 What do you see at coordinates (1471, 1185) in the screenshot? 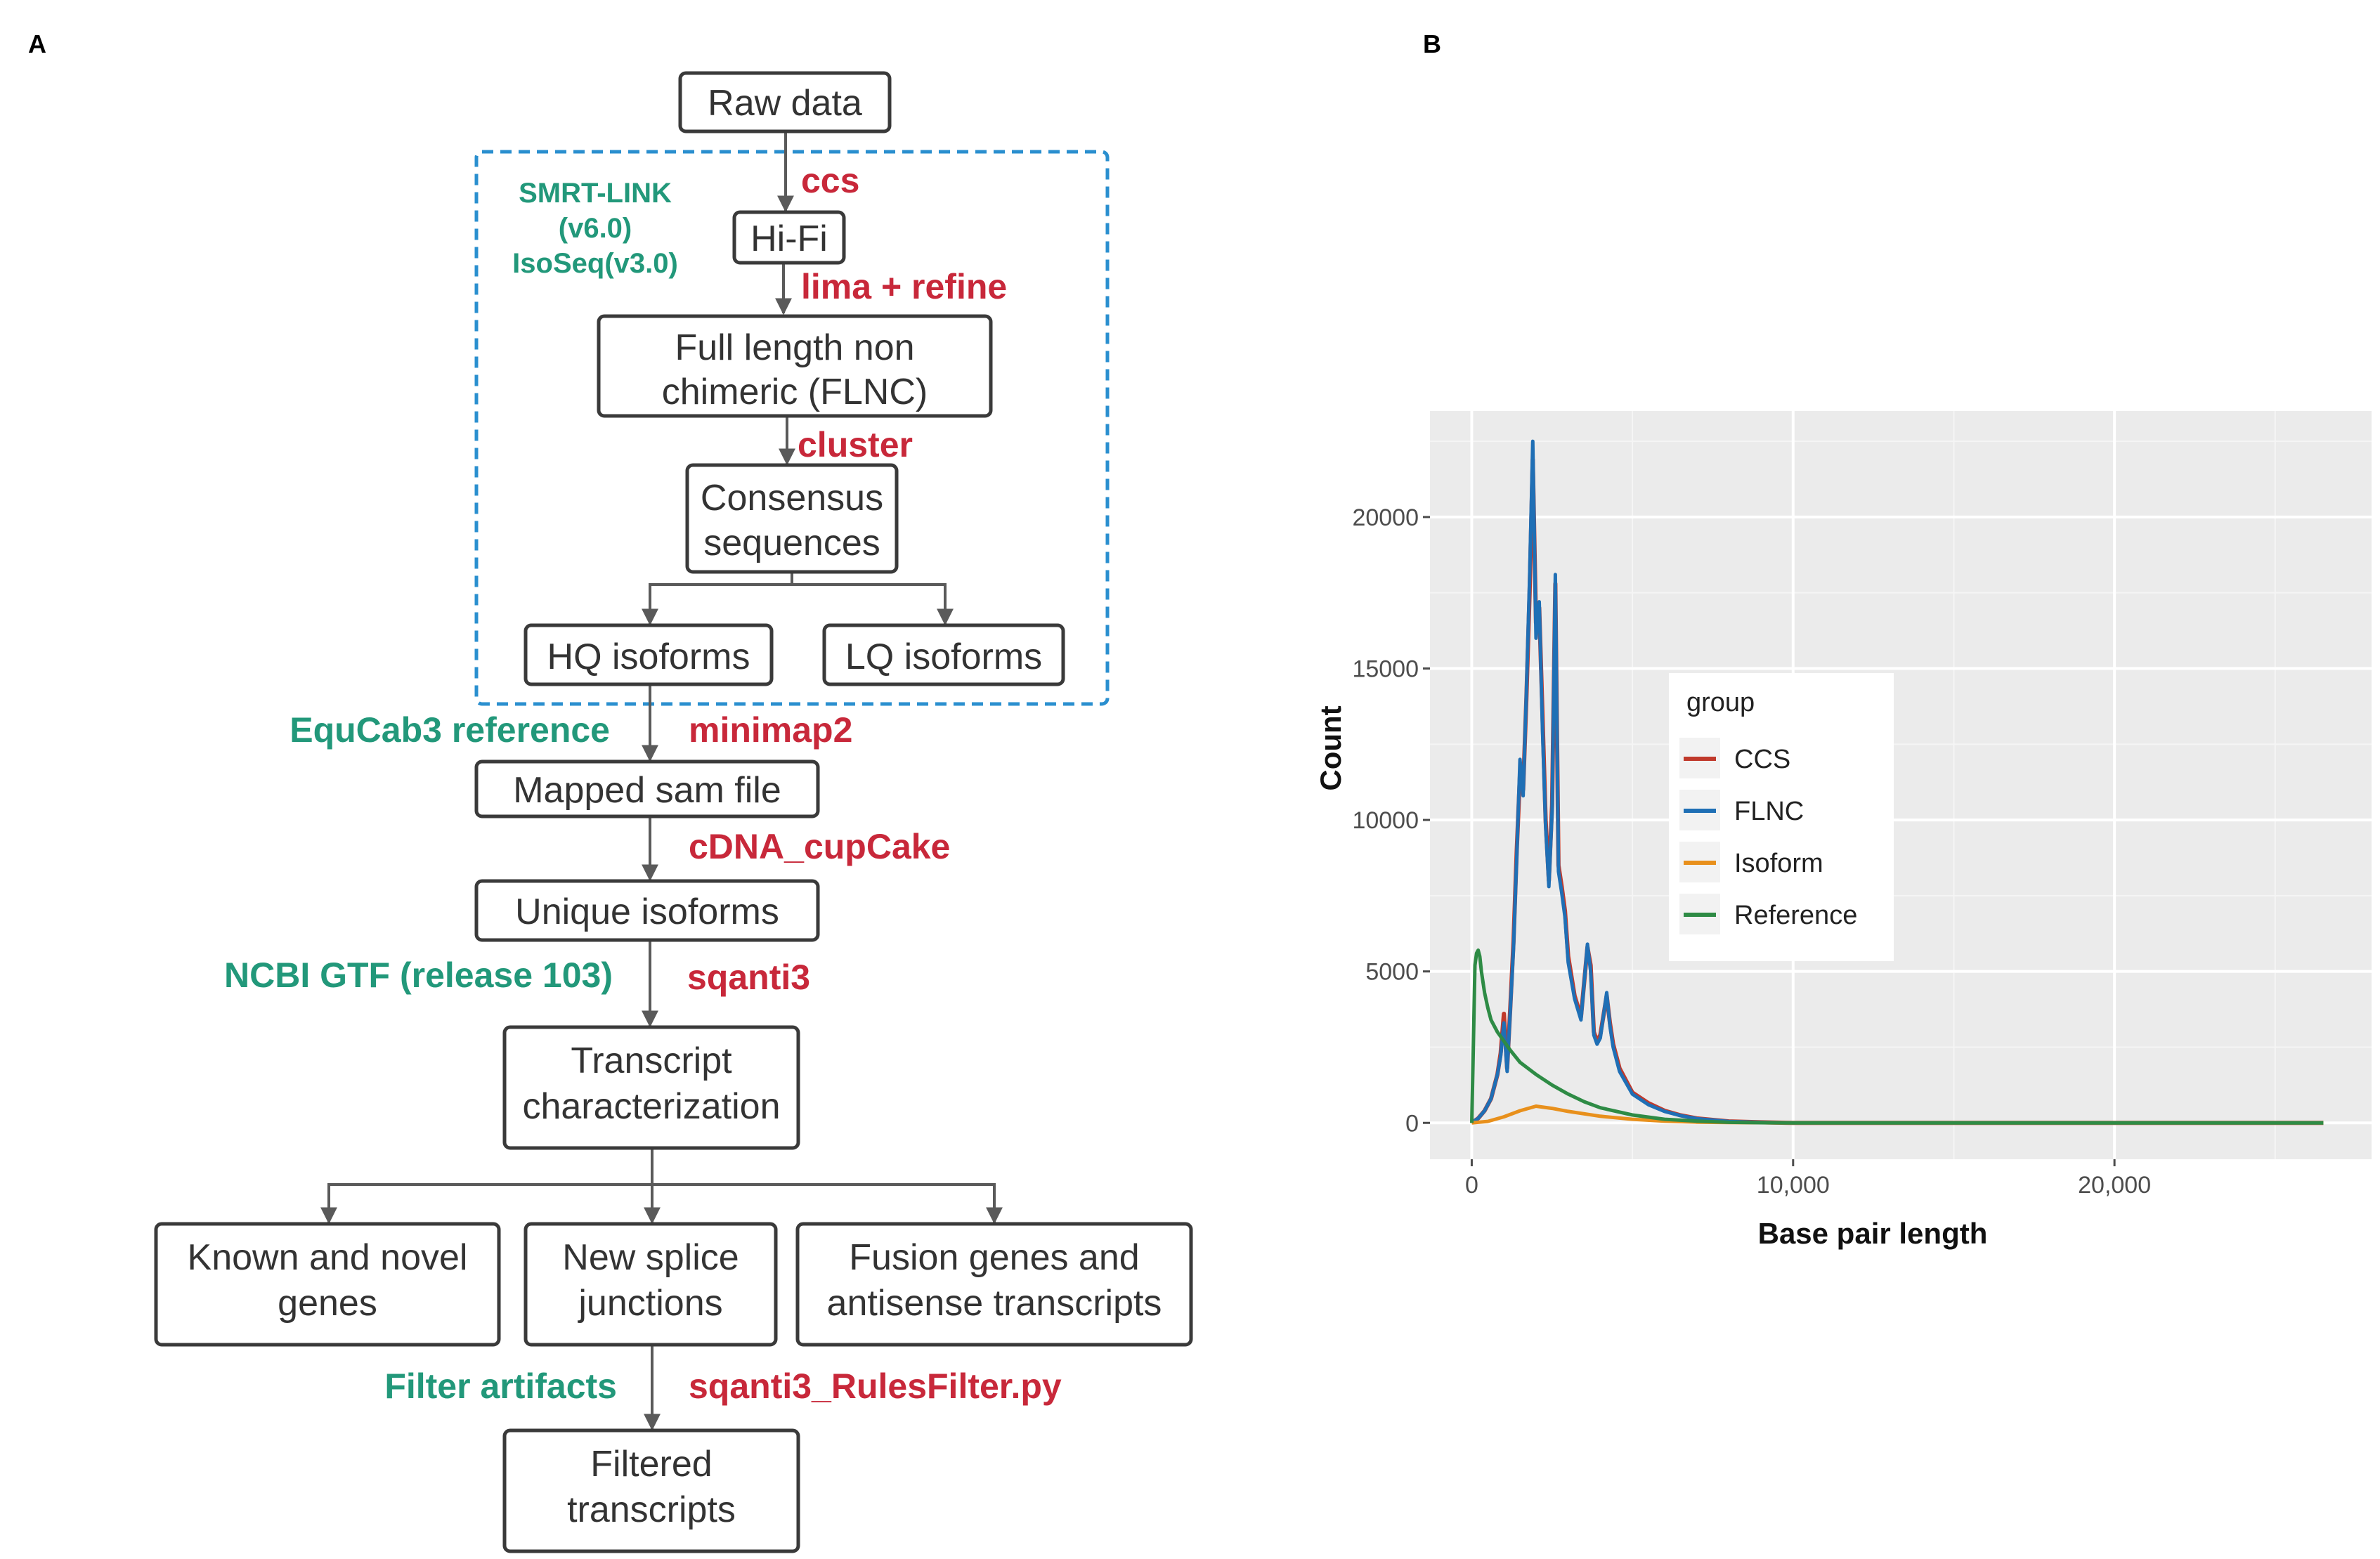
I see `x-tick-label: 0` at bounding box center [1471, 1185].